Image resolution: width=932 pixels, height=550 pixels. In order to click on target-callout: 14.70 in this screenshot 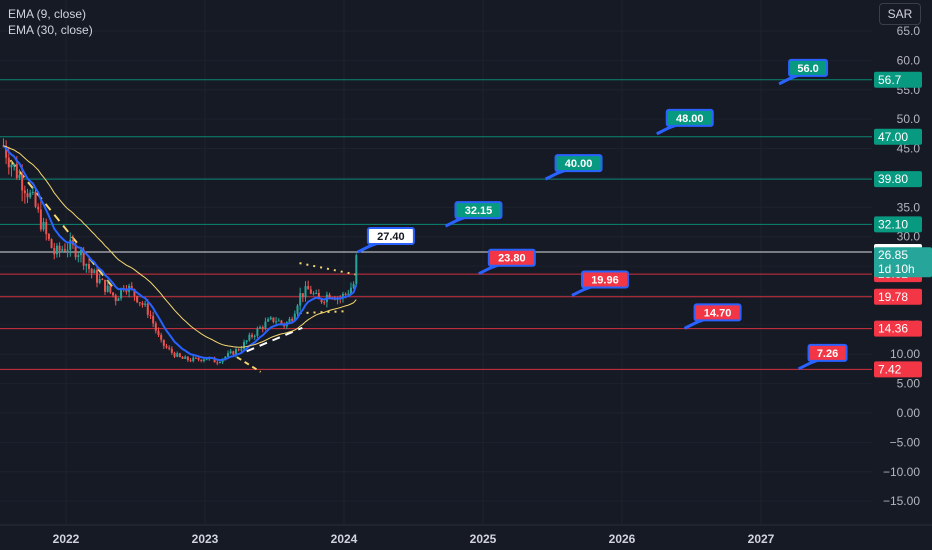, I will do `click(712, 316)`.